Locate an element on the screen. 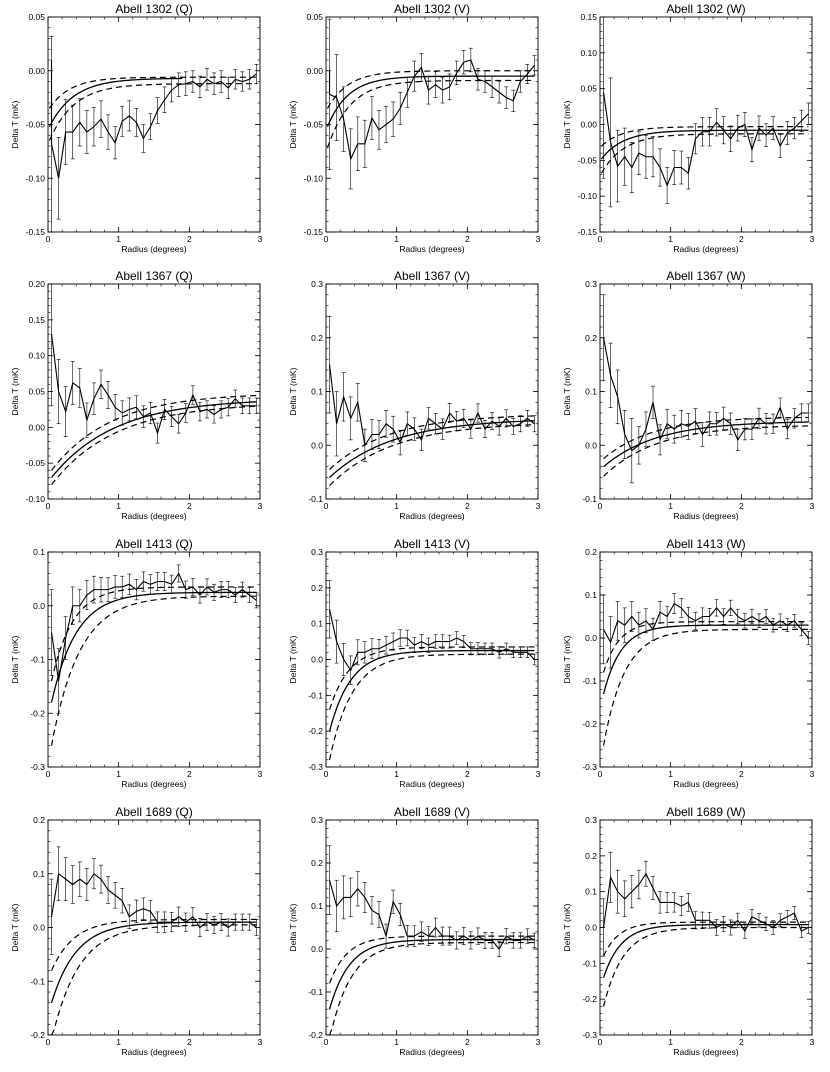 The height and width of the screenshot is (1072, 830). panel-title: Abell 1302 (Q) is located at coordinates (153, 9).